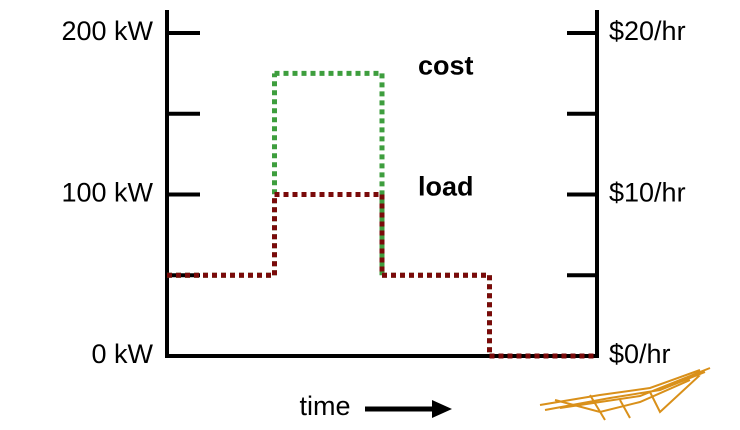 The image size is (740, 430). What do you see at coordinates (647, 31) in the screenshot?
I see `y2-tick-label: $20/hr` at bounding box center [647, 31].